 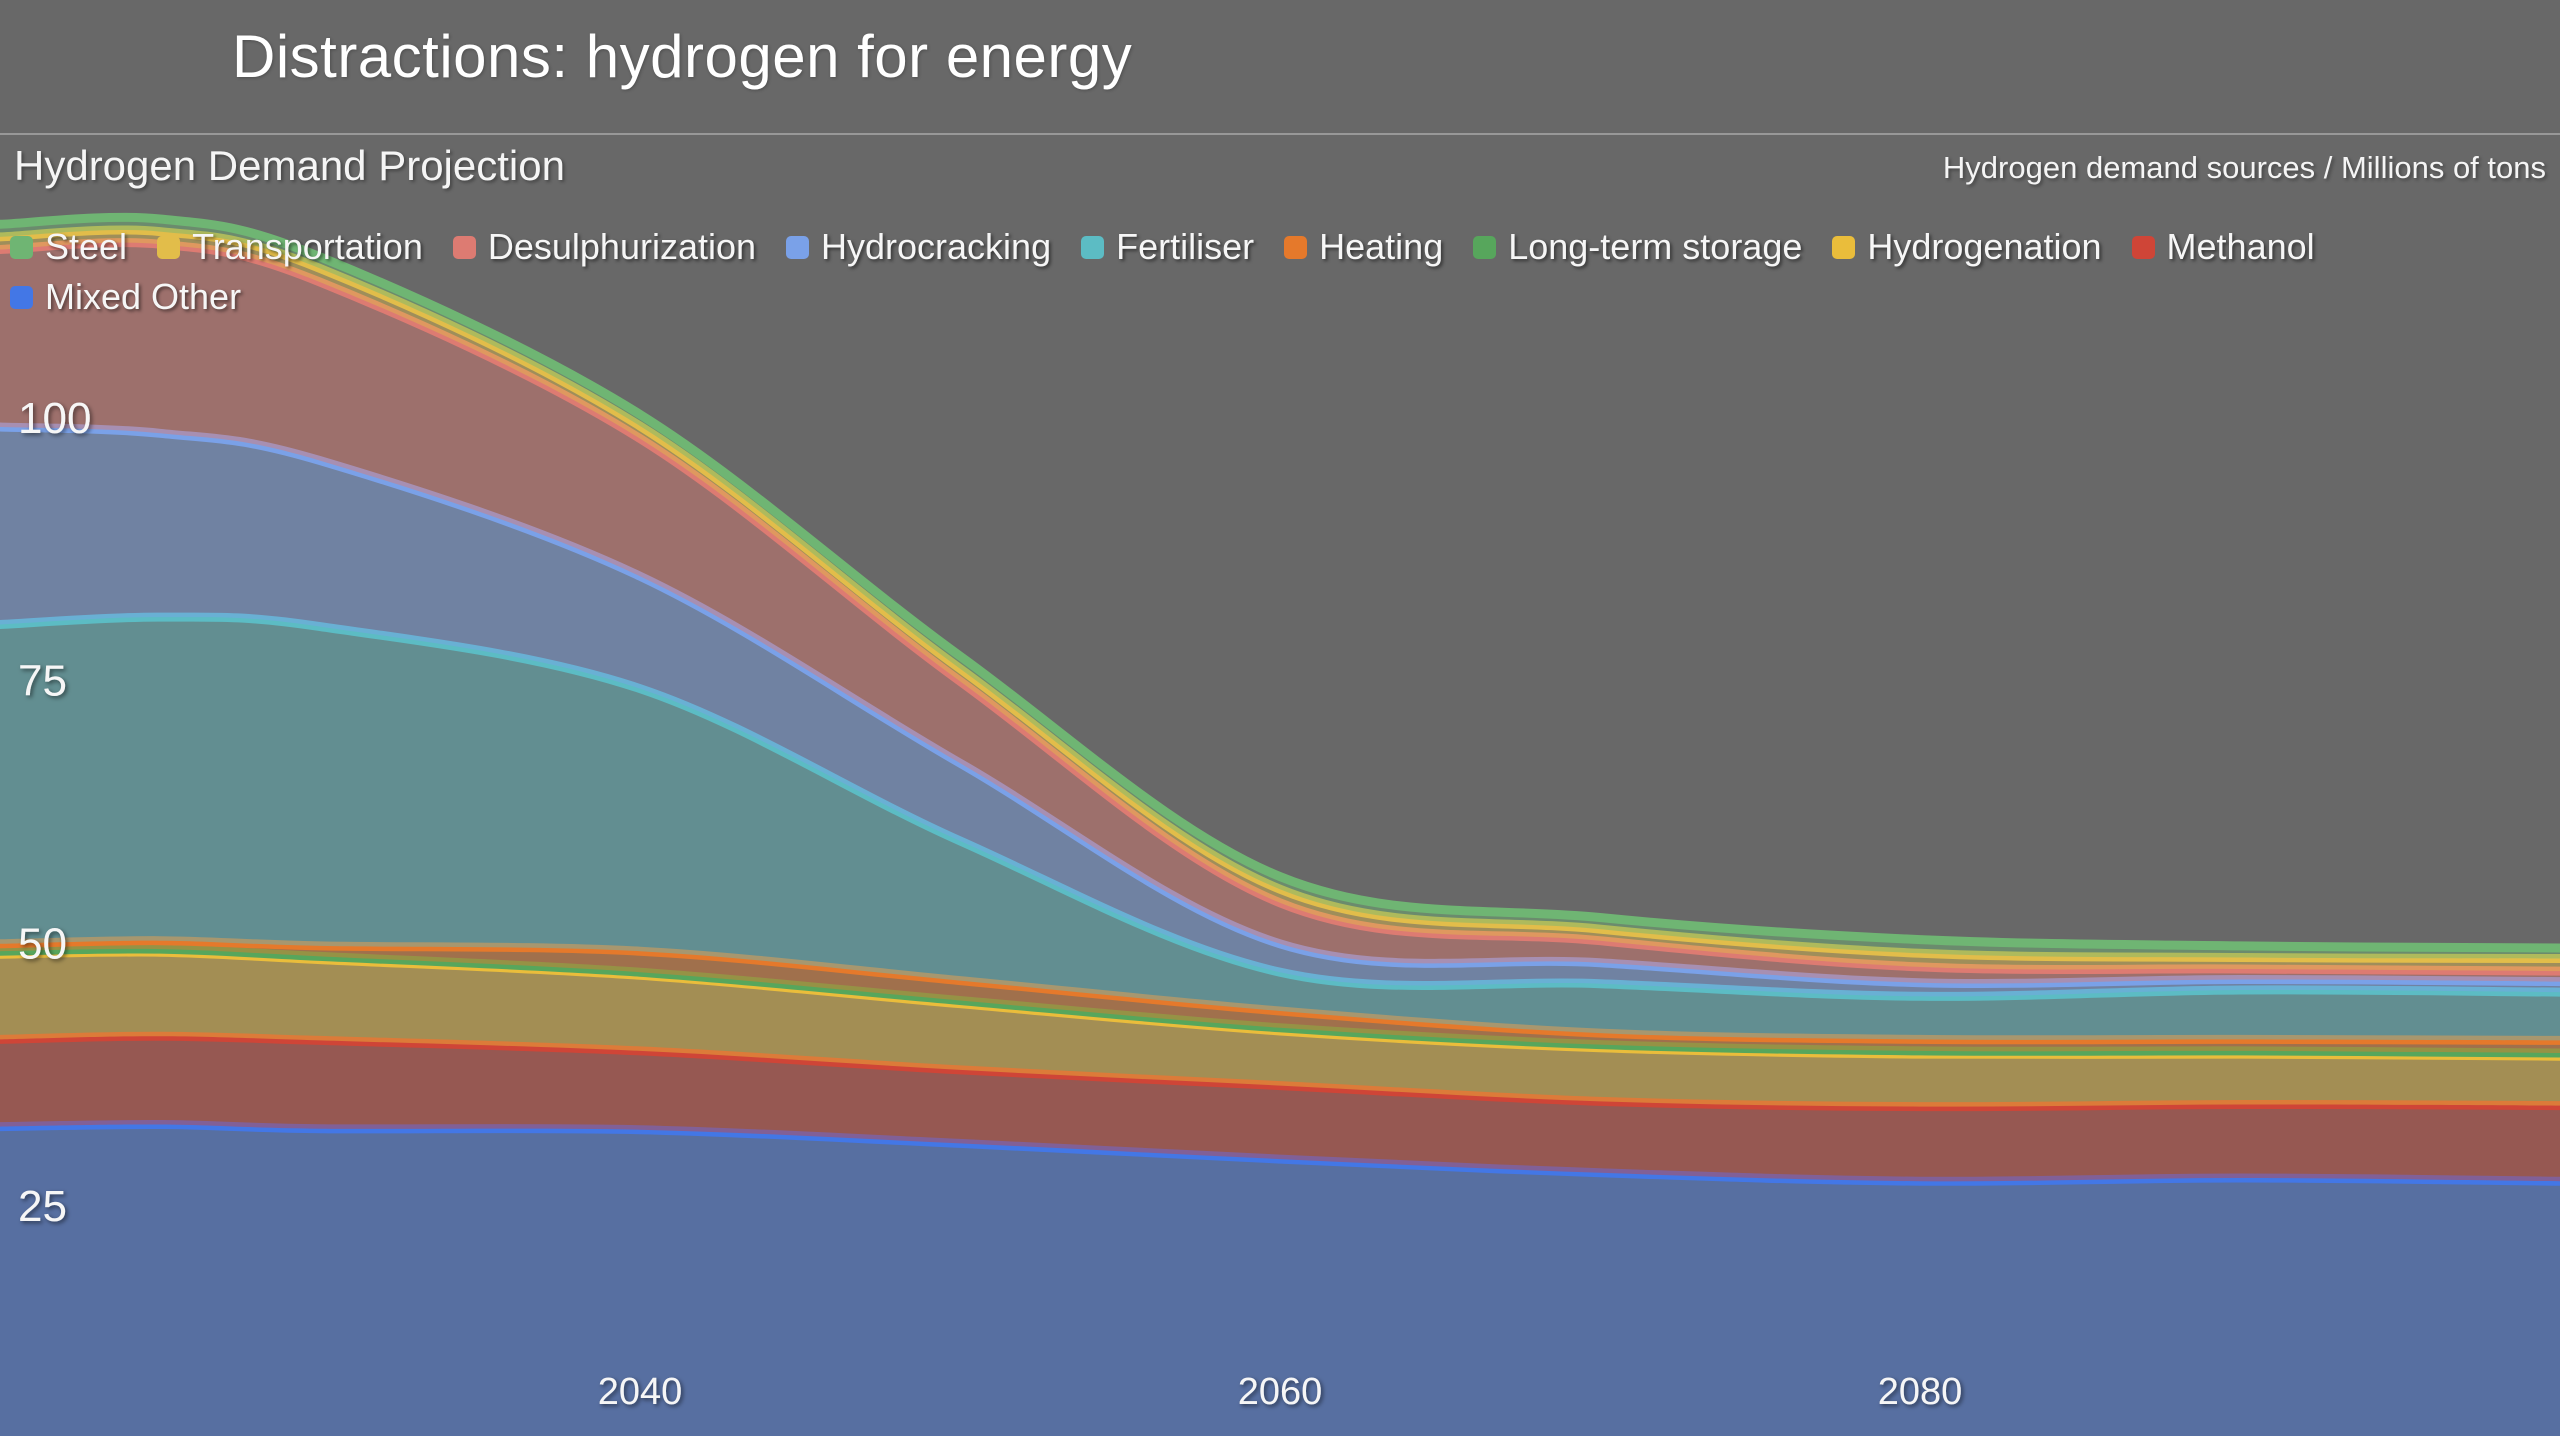 I want to click on x-axis-tick-label: 2060, so click(x=1280, y=1392).